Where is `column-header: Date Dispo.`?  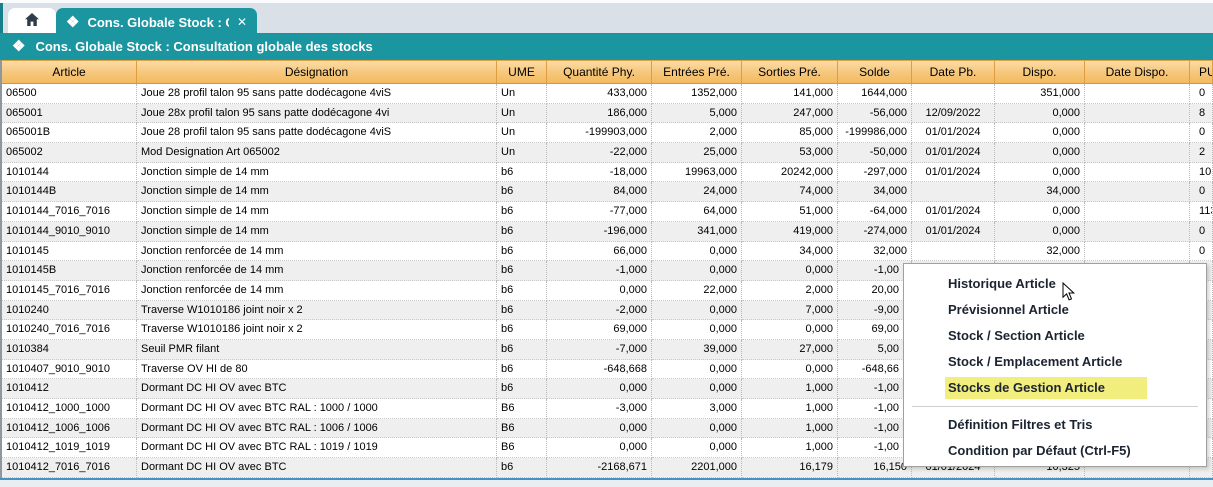 column-header: Date Dispo. is located at coordinates (1137, 72).